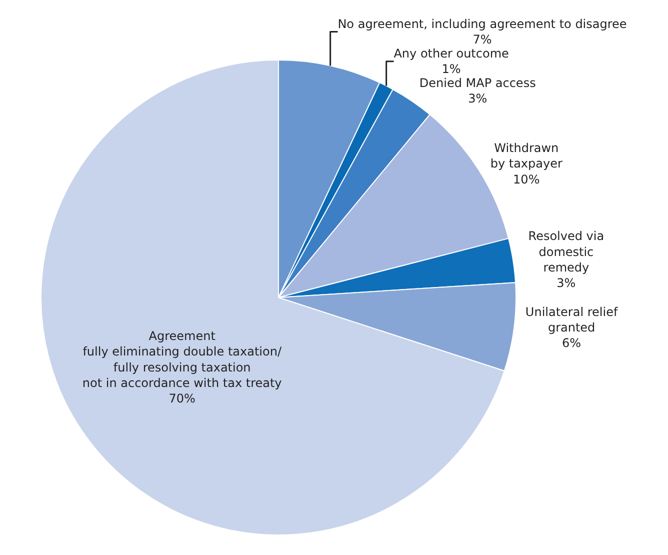  What do you see at coordinates (482, 39) in the screenshot?
I see `data-label: 7%` at bounding box center [482, 39].